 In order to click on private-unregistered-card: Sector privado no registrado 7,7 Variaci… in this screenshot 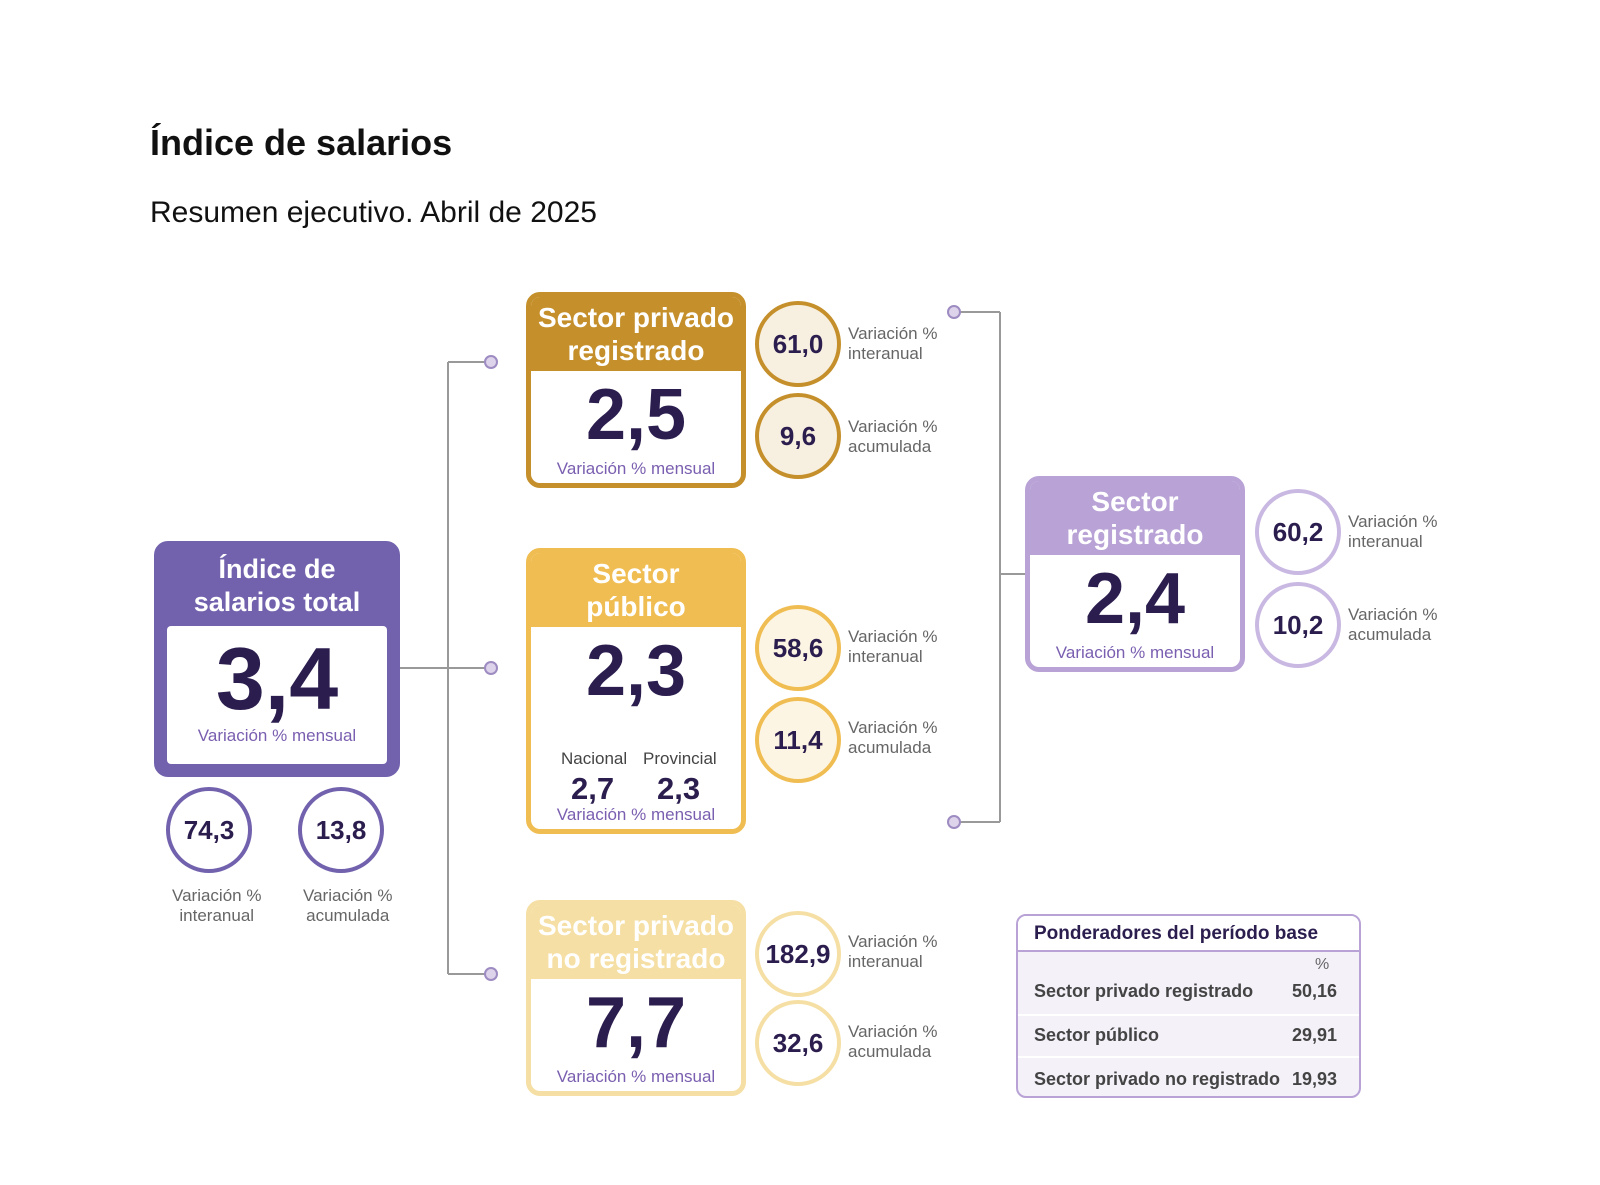, I will do `click(636, 998)`.